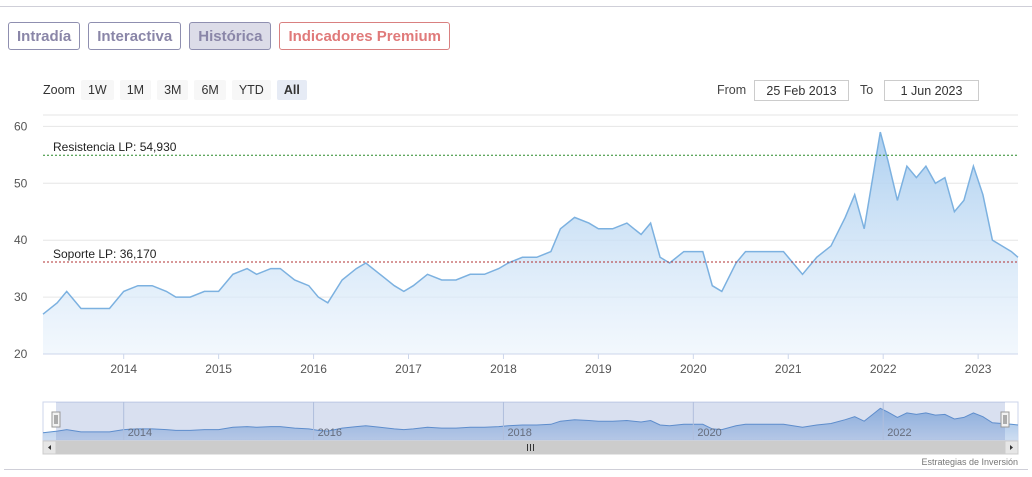 The image size is (1032, 477). I want to click on navigator-tick-label: 2018, so click(519, 433).